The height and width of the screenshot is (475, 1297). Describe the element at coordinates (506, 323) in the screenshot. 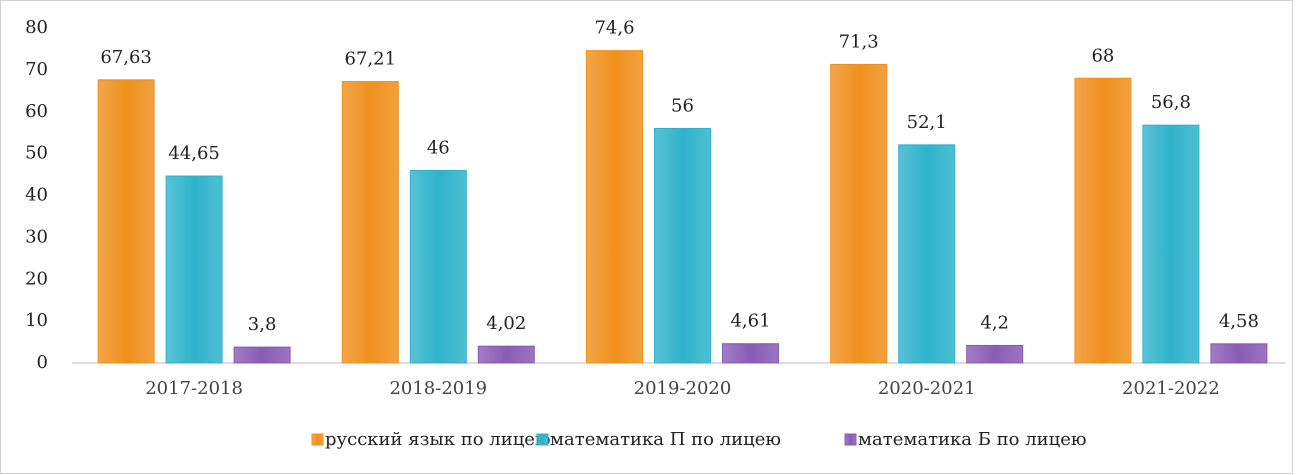

I see `data-label: 4,02` at that location.